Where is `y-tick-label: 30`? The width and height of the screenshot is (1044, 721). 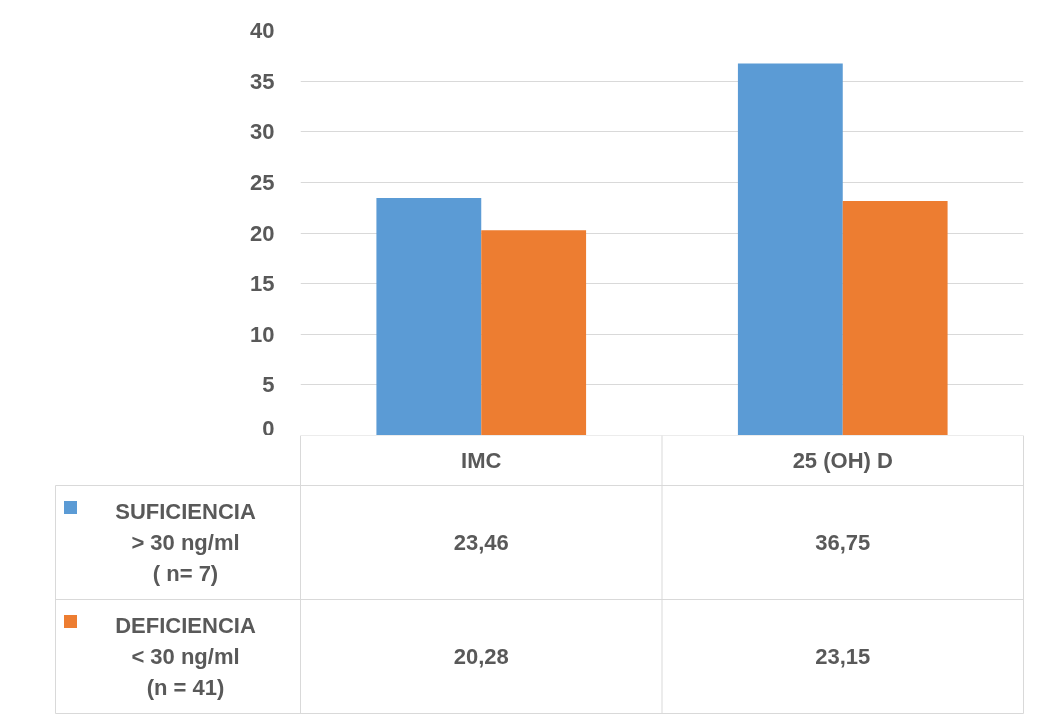
y-tick-label: 30 is located at coordinates (262, 132).